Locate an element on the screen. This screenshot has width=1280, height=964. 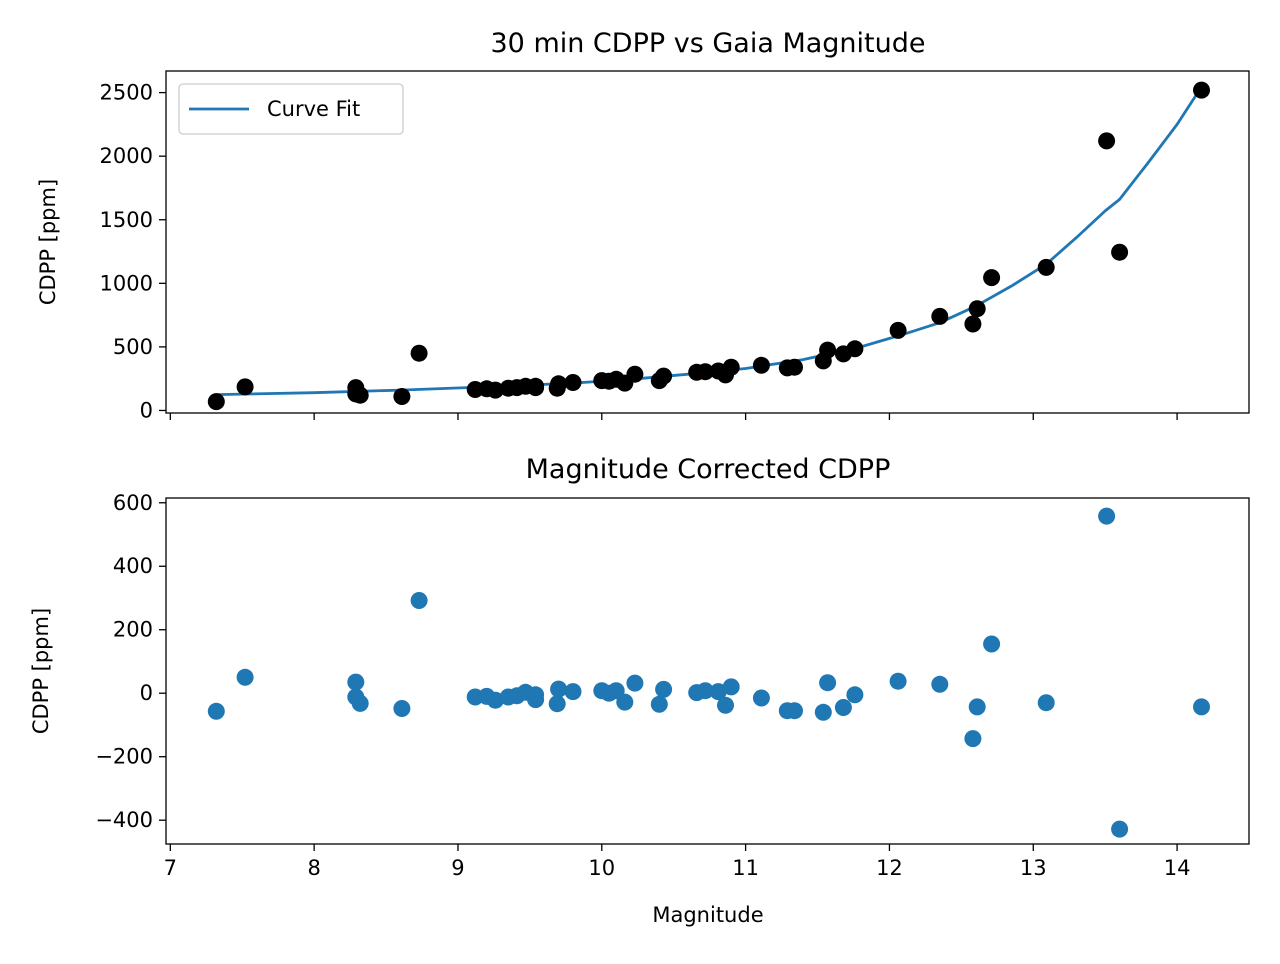
bottom-y-tick-label: −200 is located at coordinates (124, 757).